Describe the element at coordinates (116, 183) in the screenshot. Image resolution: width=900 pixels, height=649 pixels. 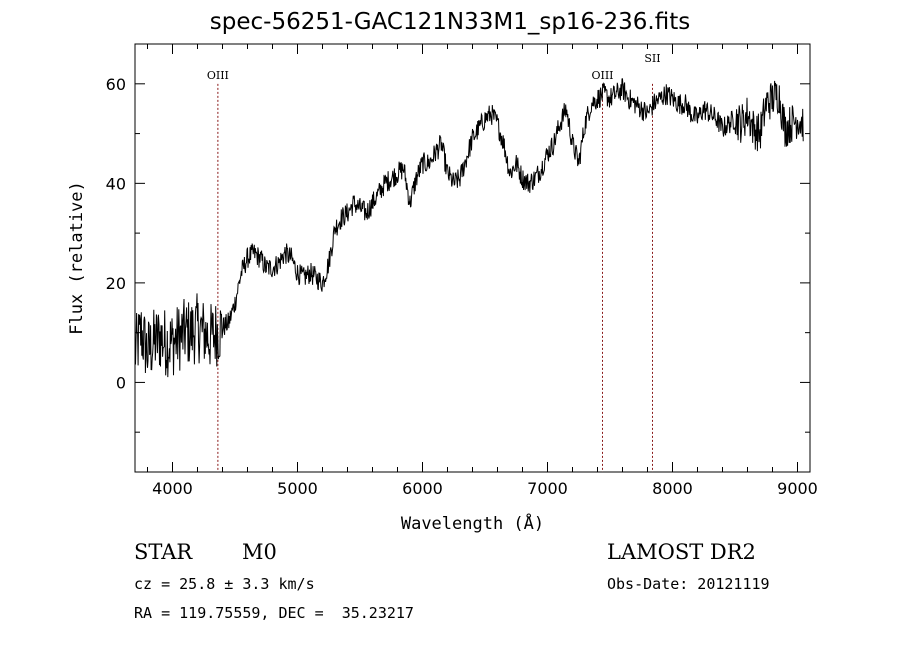
I see `y-tick-label: 40` at that location.